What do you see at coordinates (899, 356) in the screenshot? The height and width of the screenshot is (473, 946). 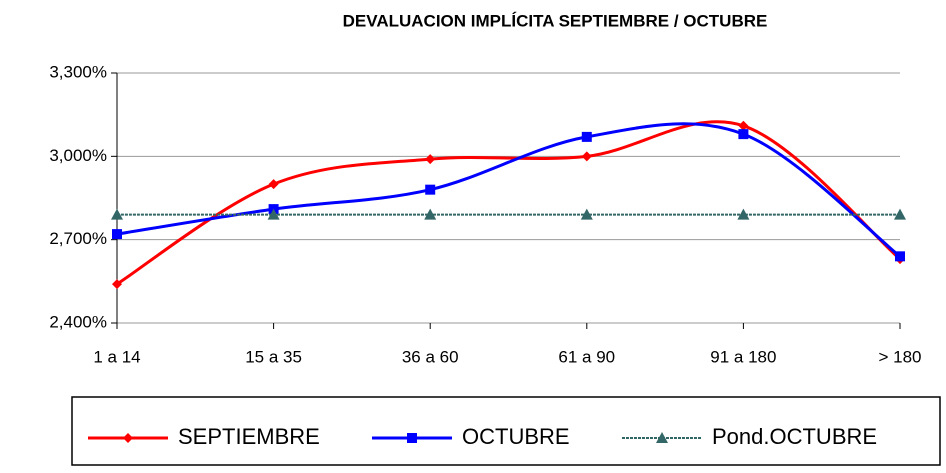 I see `x-tick-label: > 180` at bounding box center [899, 356].